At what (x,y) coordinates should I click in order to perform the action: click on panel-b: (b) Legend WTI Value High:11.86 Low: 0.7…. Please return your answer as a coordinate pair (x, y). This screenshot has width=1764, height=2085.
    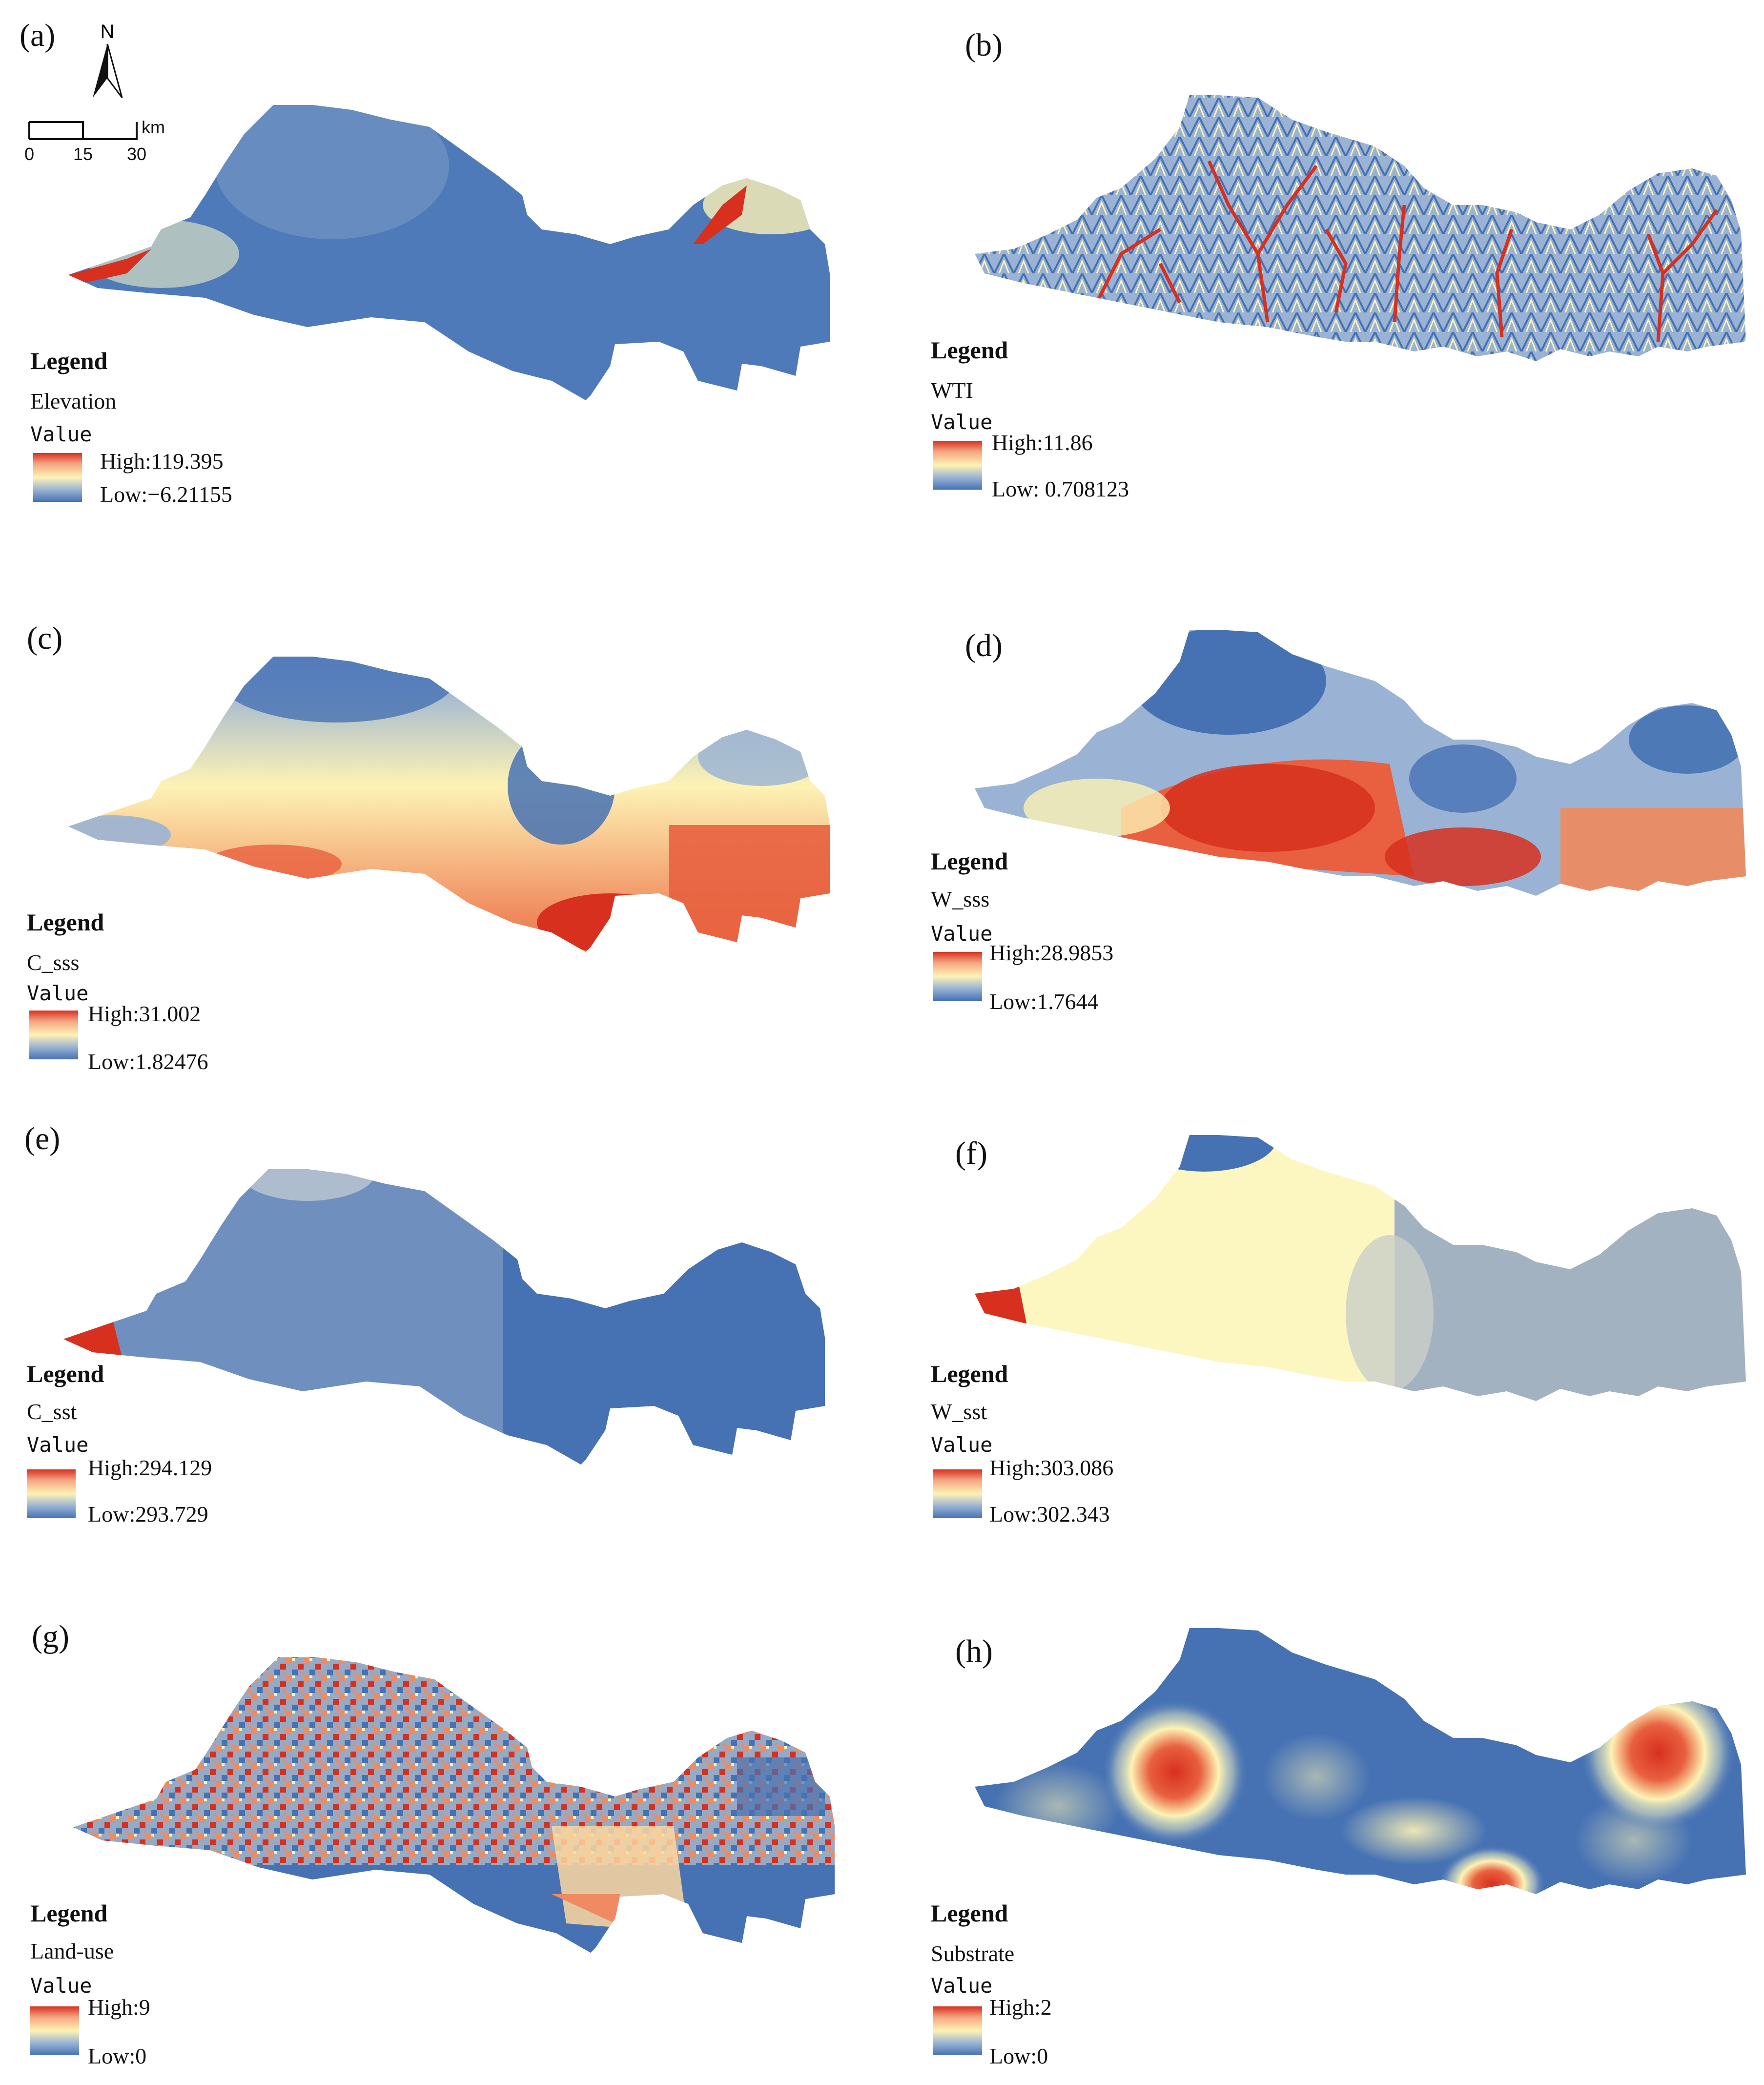
    Looking at the image, I should click on (1323, 260).